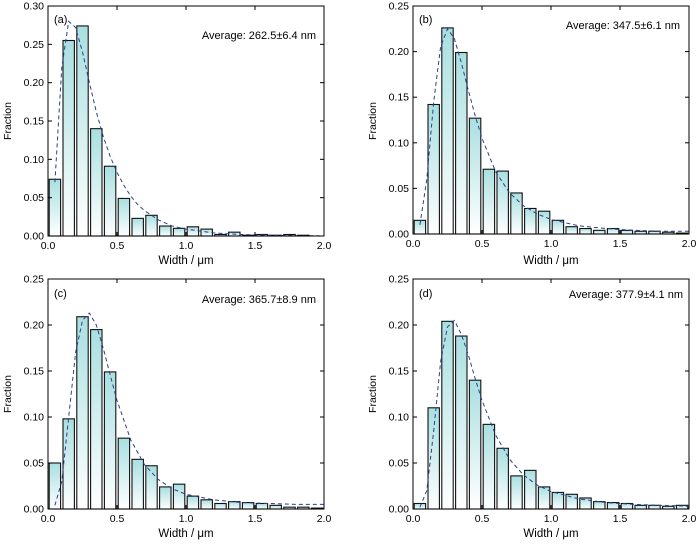 The width and height of the screenshot is (700, 544). What do you see at coordinates (60, 294) in the screenshot?
I see `panel-label: (c)` at bounding box center [60, 294].